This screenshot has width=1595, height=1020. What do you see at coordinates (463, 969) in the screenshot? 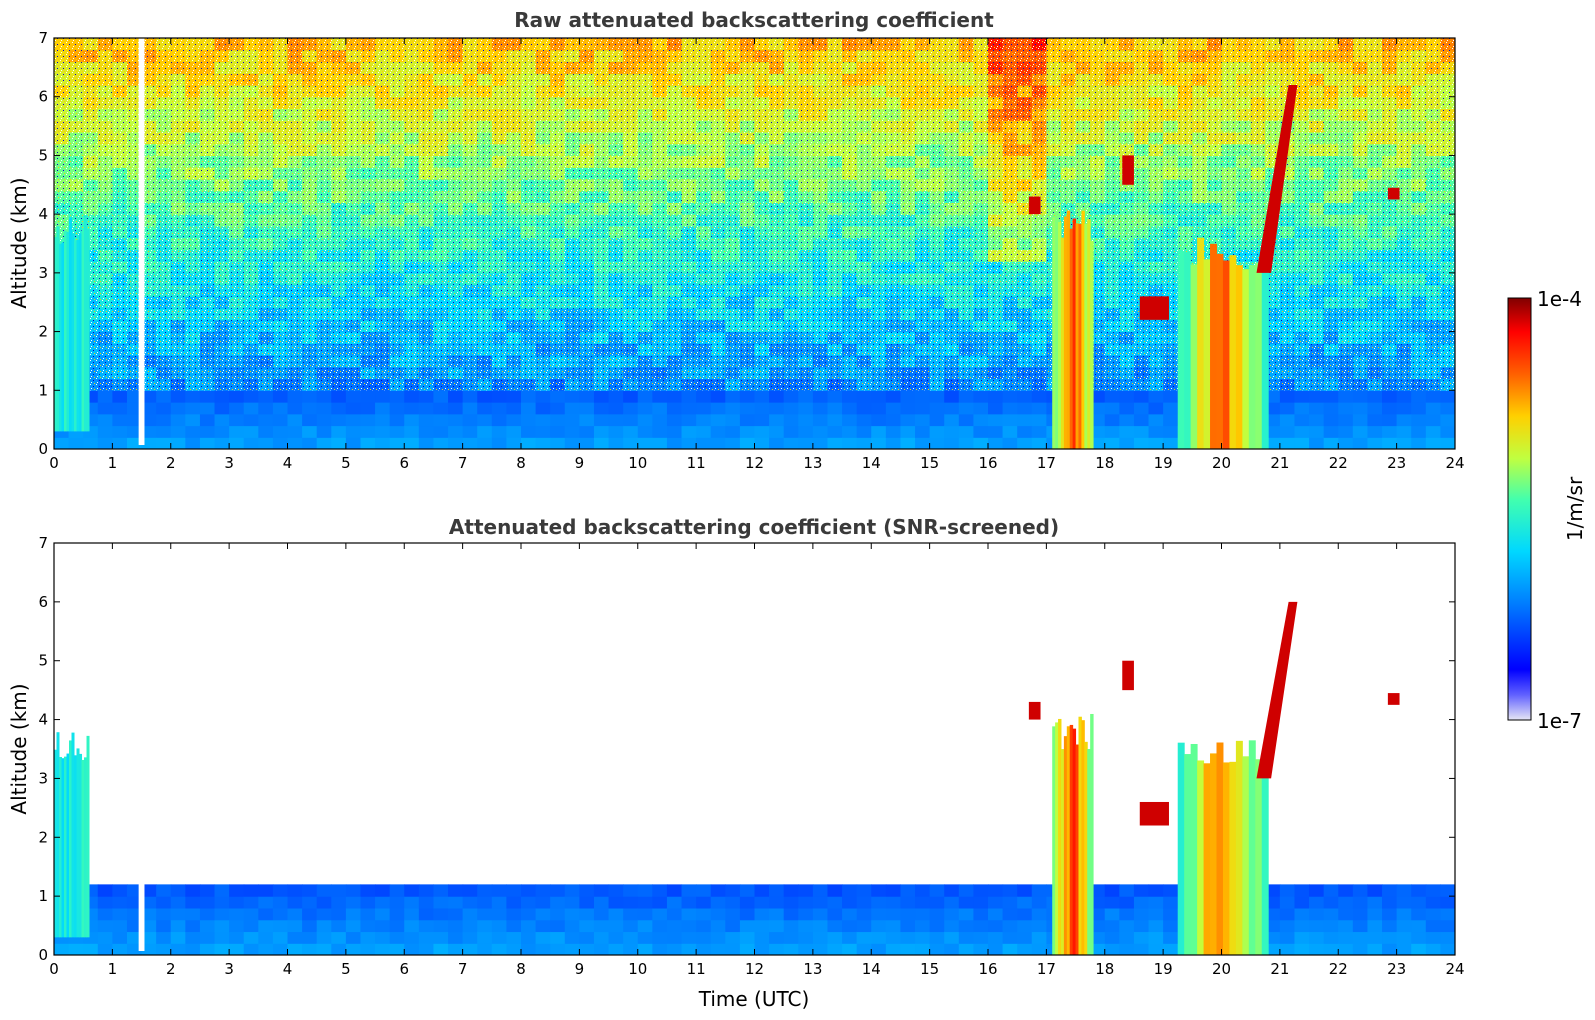
I see `x-tick-label: 7` at bounding box center [463, 969].